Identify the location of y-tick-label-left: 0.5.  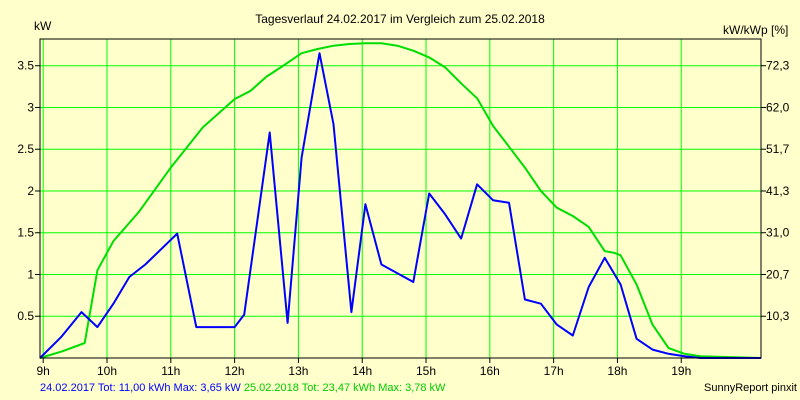
(25, 316).